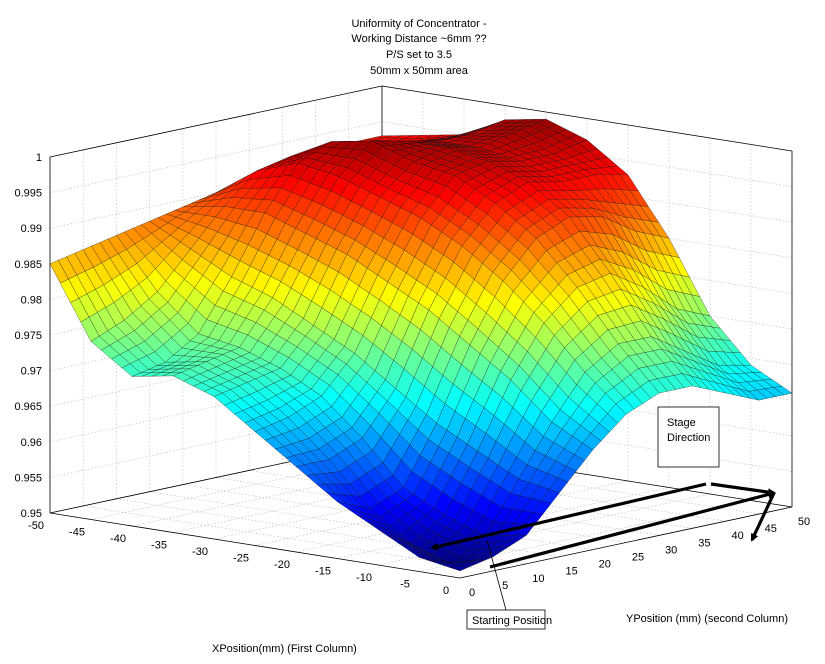 The image size is (825, 664). What do you see at coordinates (512, 621) in the screenshot?
I see `starting-position-label: Starting Position` at bounding box center [512, 621].